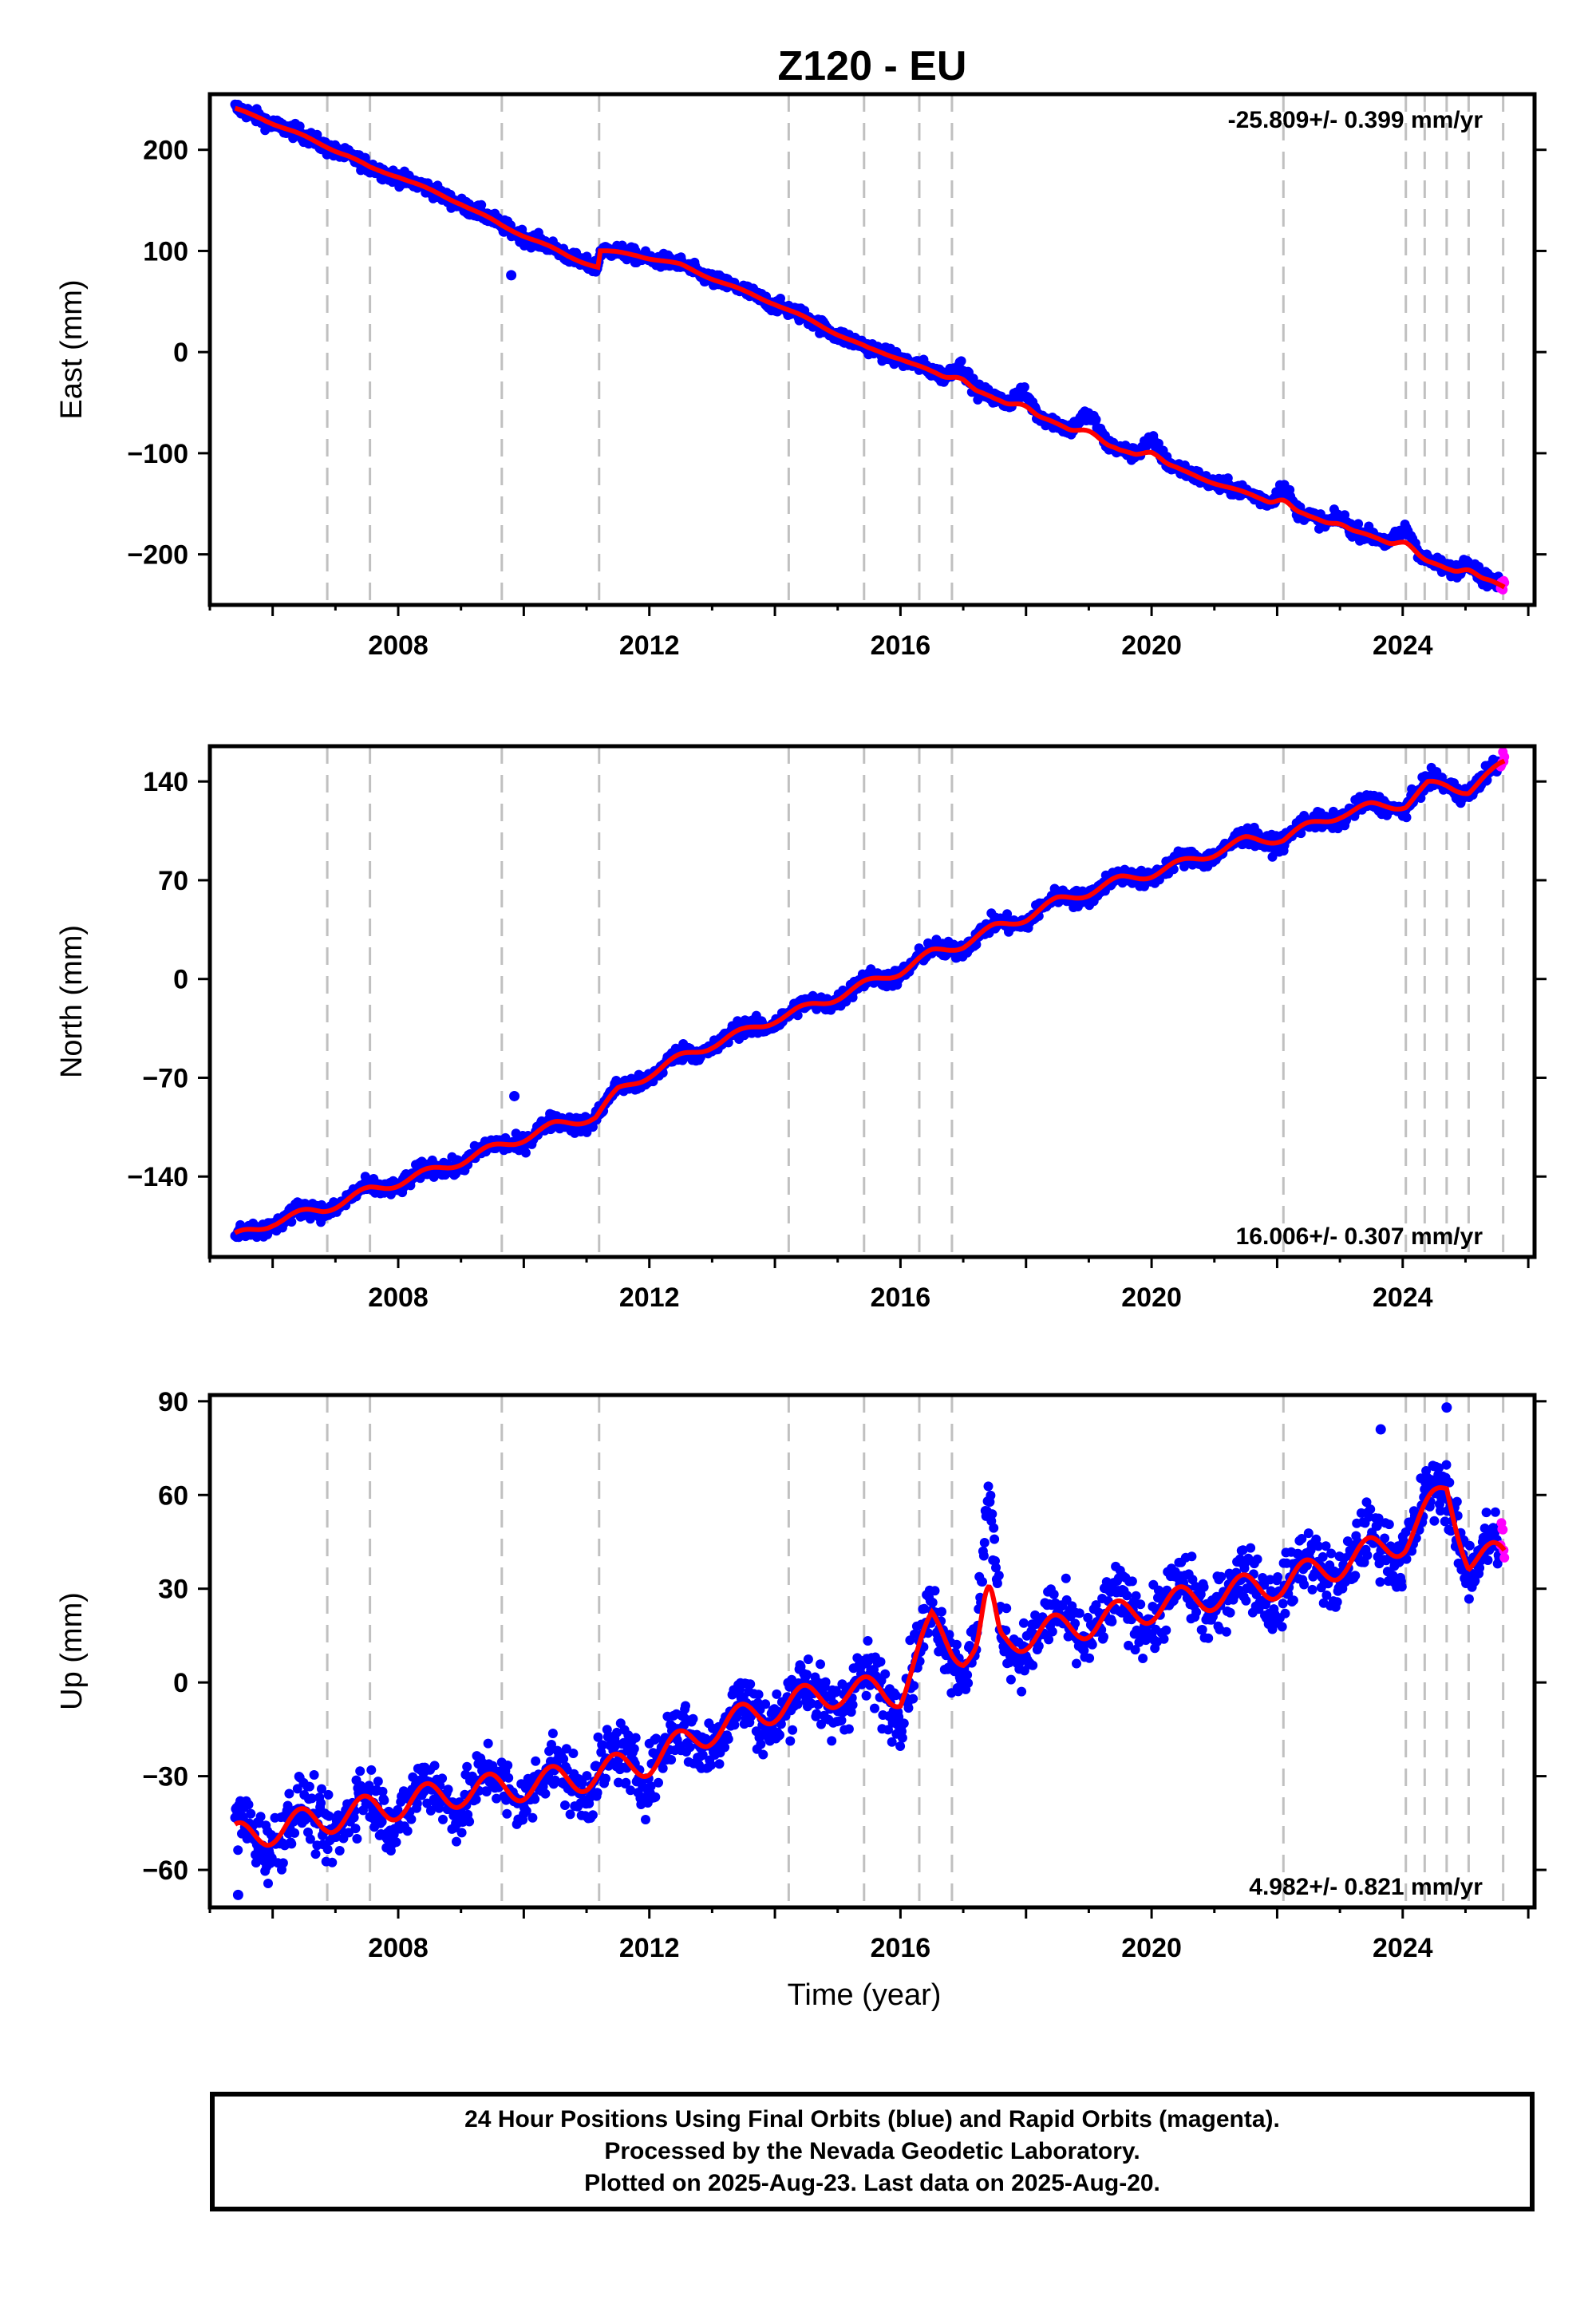  I want to click on y-axis-label: North (mm), so click(72, 1001).